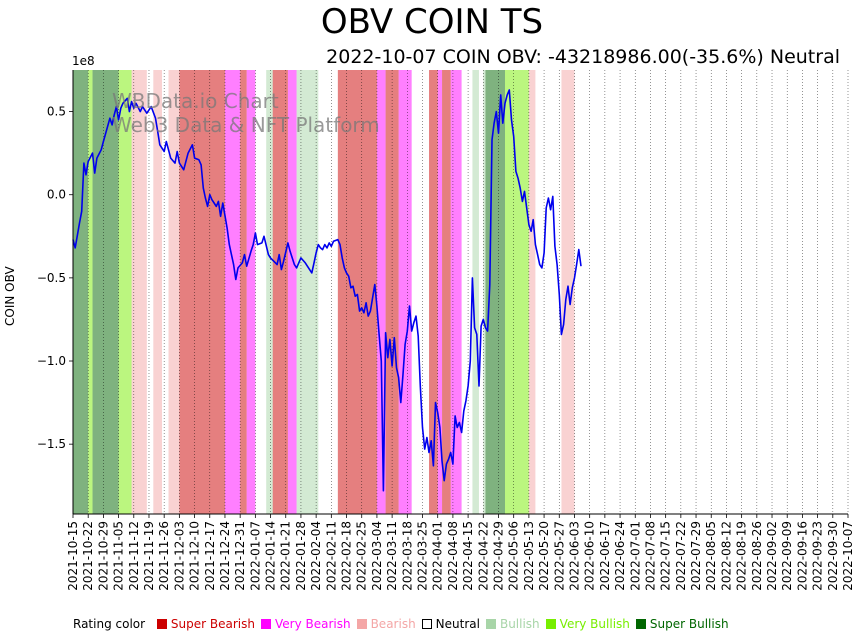  What do you see at coordinates (594, 624) in the screenshot?
I see `legend-item-label: Very Bullish` at bounding box center [594, 624].